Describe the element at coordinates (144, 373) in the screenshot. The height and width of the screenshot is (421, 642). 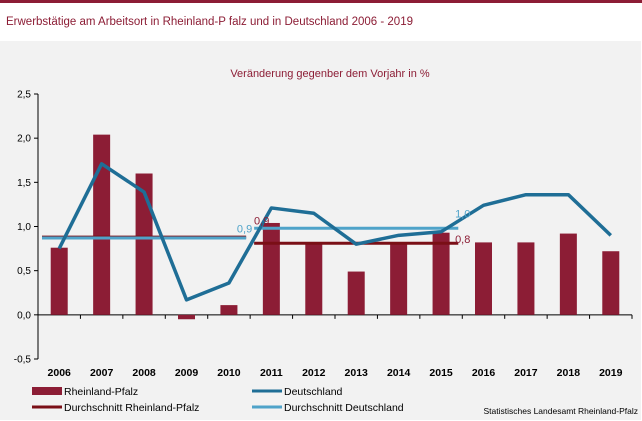
I see `x-tick-label: 2008` at that location.